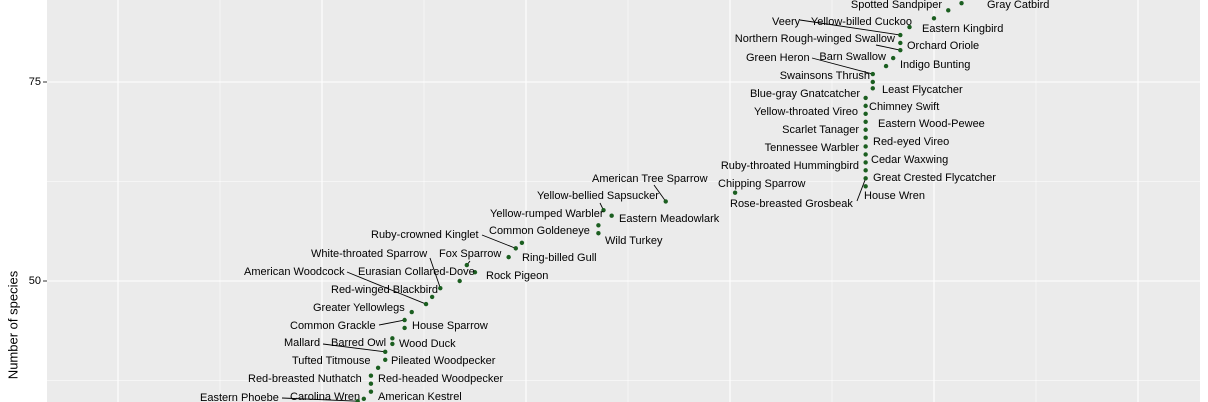  I want to click on point-label: Common Grackle, so click(333, 326).